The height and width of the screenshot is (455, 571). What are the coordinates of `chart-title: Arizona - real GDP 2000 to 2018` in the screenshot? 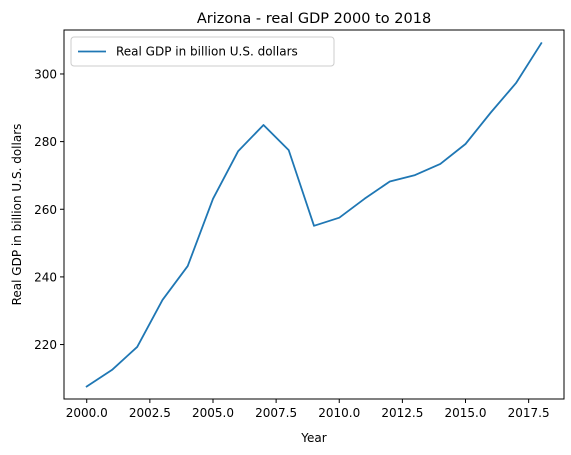 It's located at (314, 19).